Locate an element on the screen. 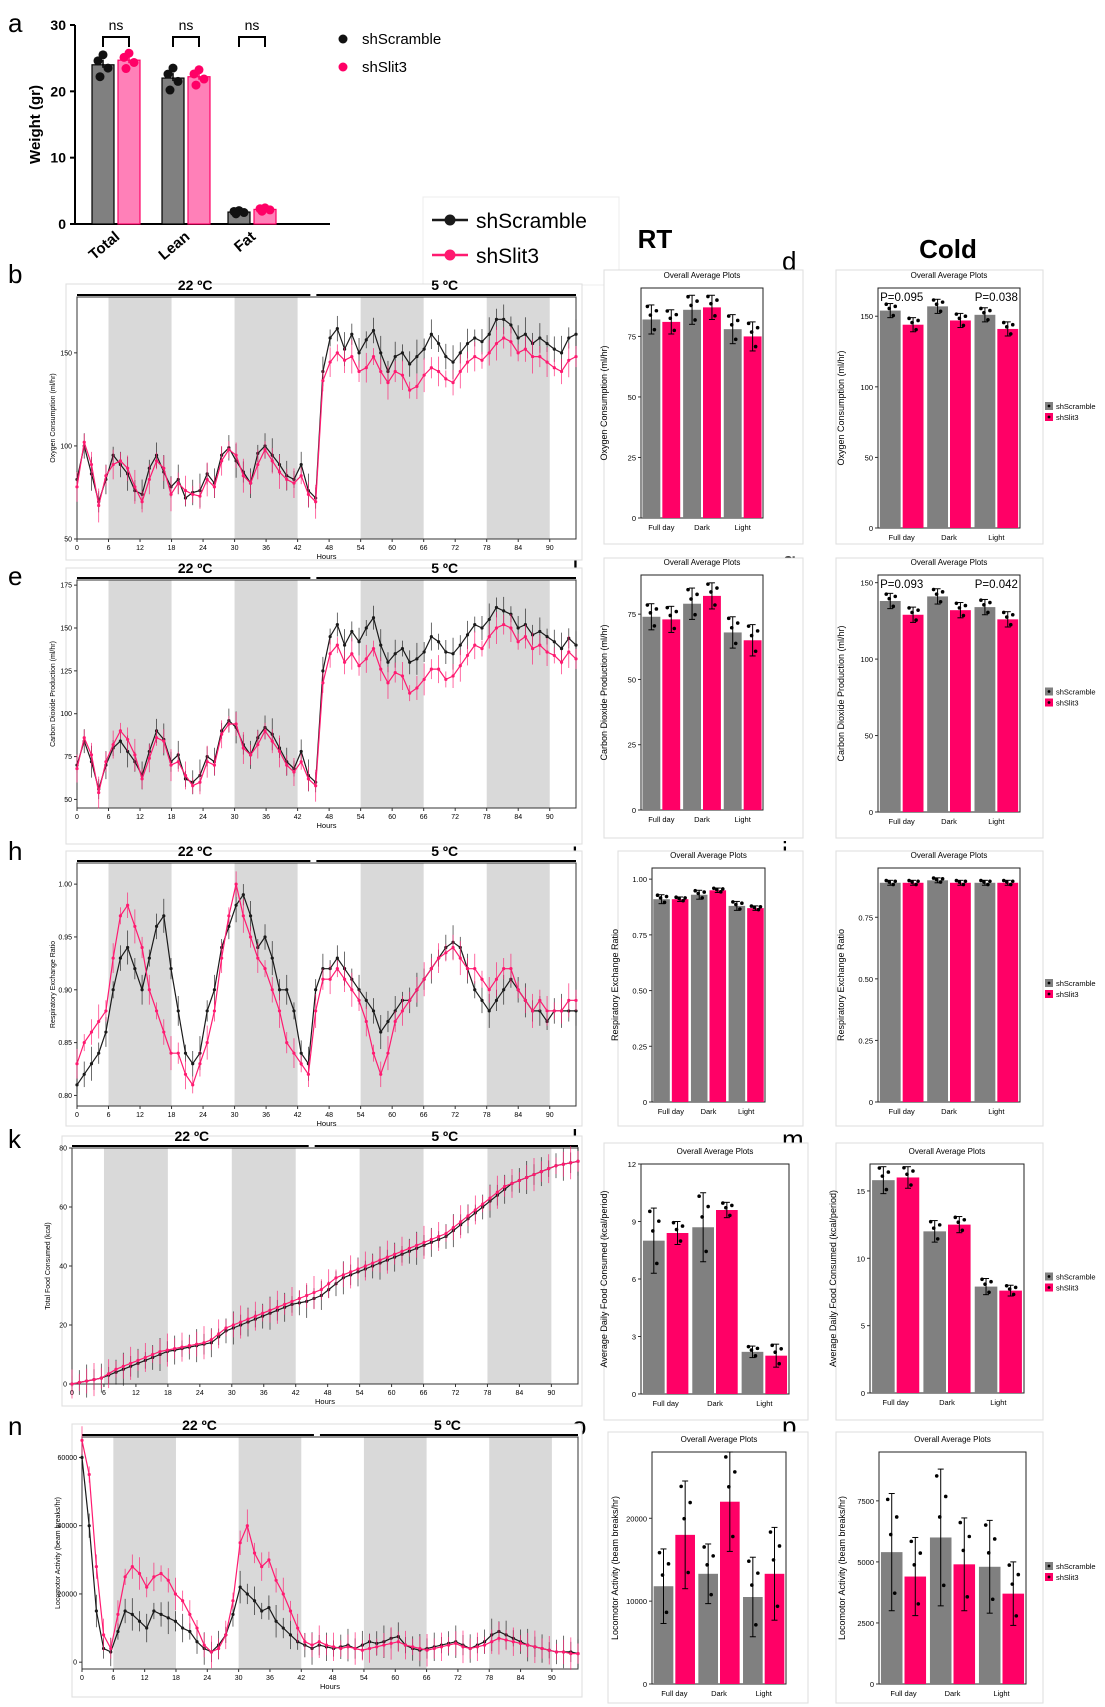 The width and height of the screenshot is (1105, 1707). h-y-tick-label: 0.85 is located at coordinates (65, 1043).